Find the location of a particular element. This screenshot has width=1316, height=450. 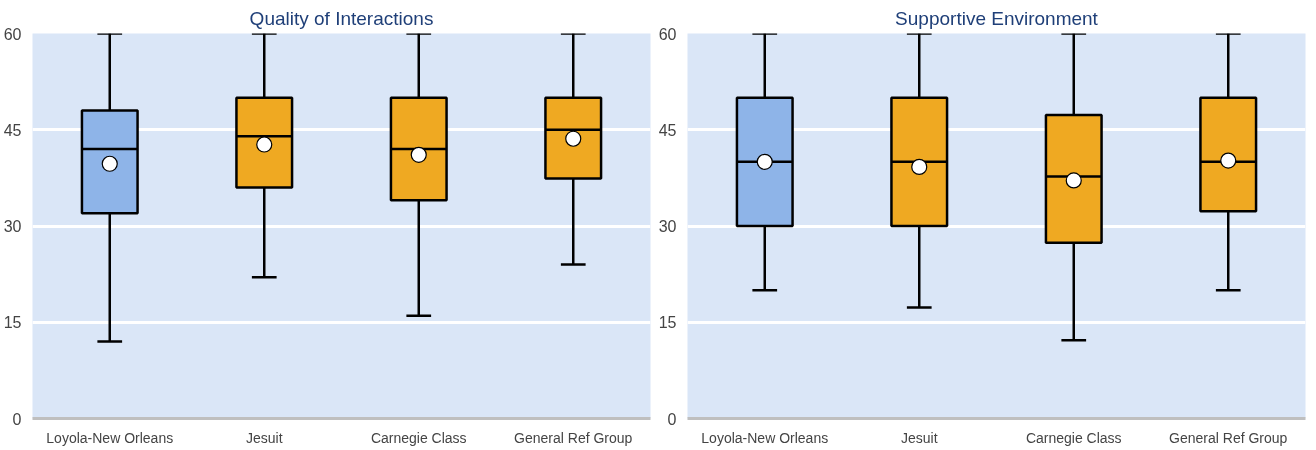

chart-title: Quality of Interactions is located at coordinates (341, 18).